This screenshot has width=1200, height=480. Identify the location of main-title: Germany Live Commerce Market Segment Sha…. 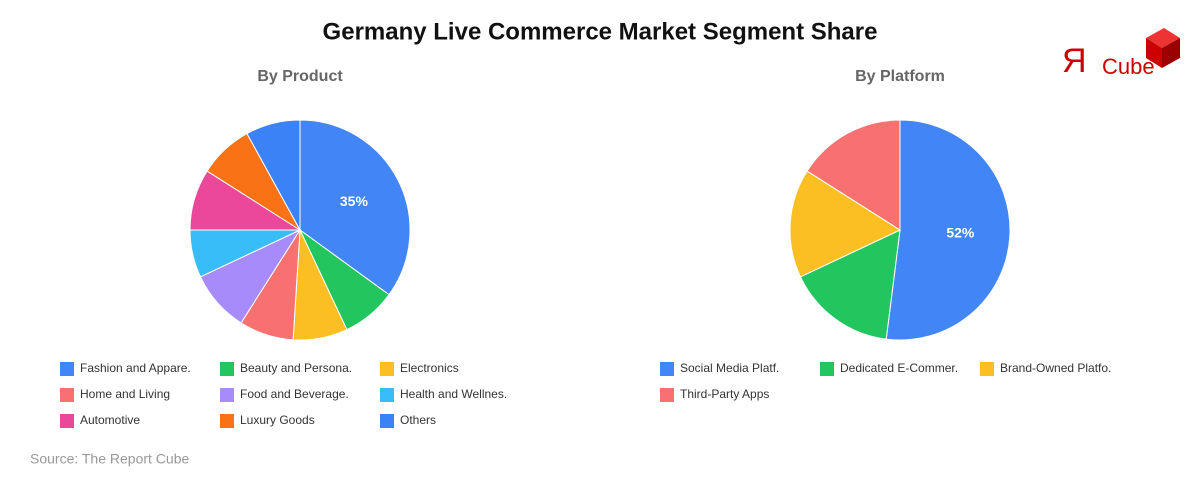
(600, 31).